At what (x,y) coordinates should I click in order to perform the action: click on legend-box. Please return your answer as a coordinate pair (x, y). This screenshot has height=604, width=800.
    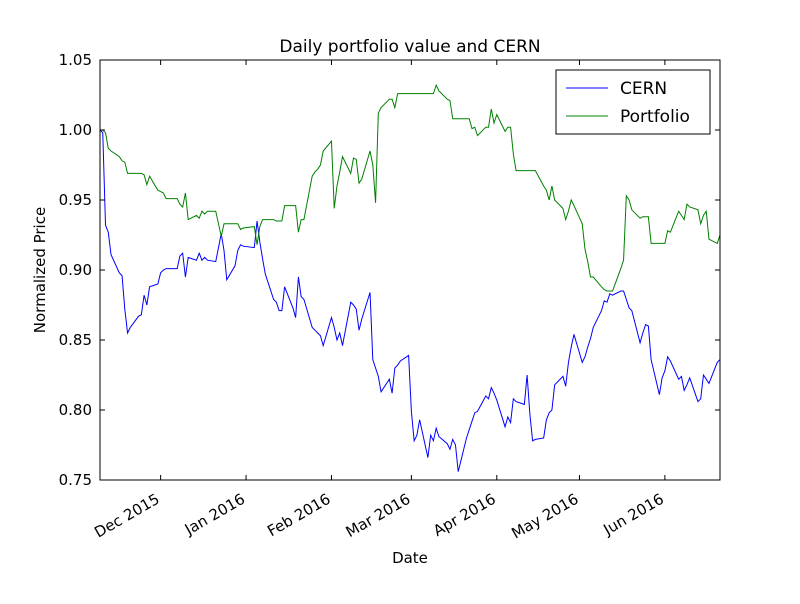
    Looking at the image, I should click on (633, 102).